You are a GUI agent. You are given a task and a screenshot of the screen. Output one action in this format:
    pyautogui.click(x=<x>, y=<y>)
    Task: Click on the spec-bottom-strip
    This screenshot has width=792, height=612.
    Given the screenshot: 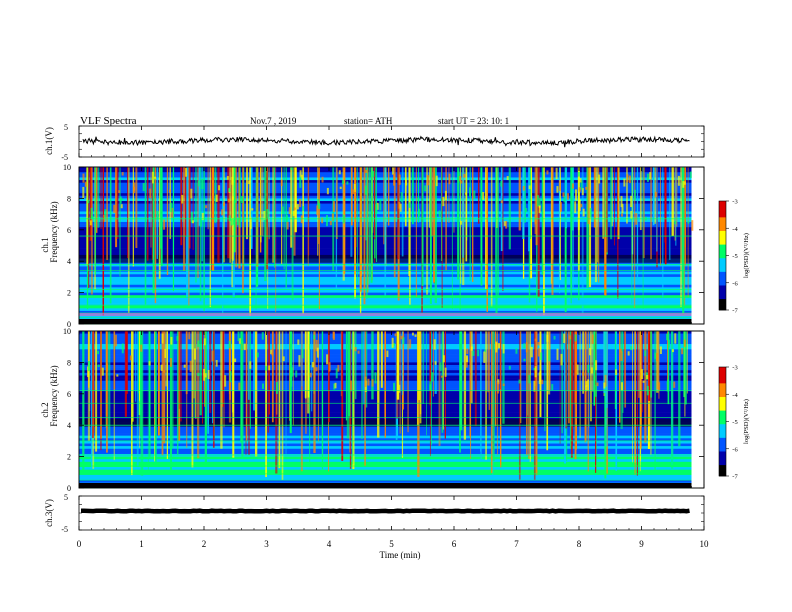 What is the action you would take?
    pyautogui.click(x=385, y=321)
    